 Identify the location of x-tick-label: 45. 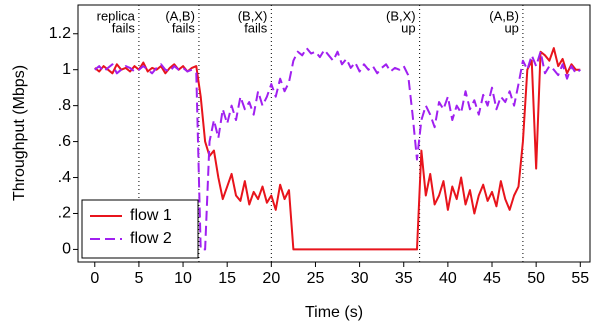
(492, 278).